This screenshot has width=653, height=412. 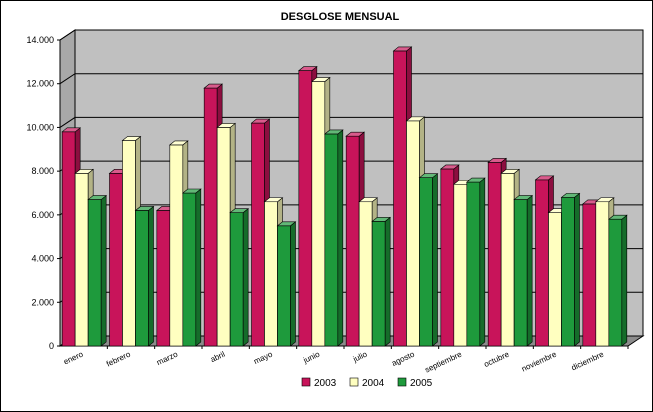 I want to click on bar-2005-mayo, so click(x=286, y=284).